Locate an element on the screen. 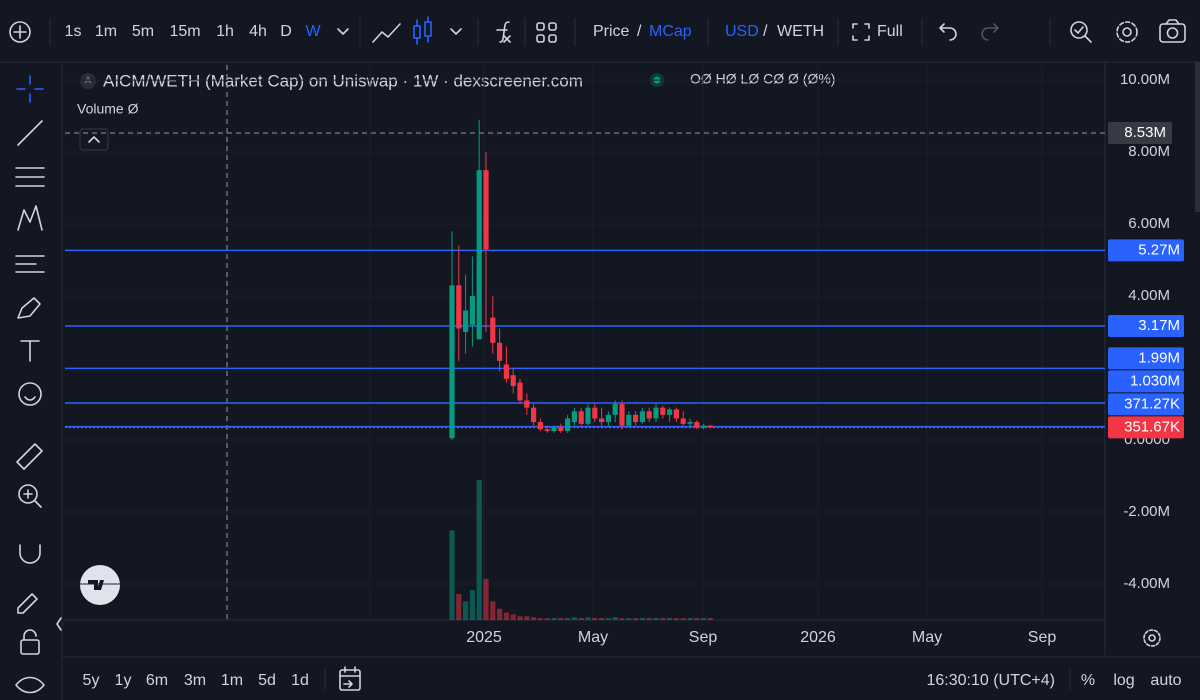  candle-chart-icon is located at coordinates (422, 30).